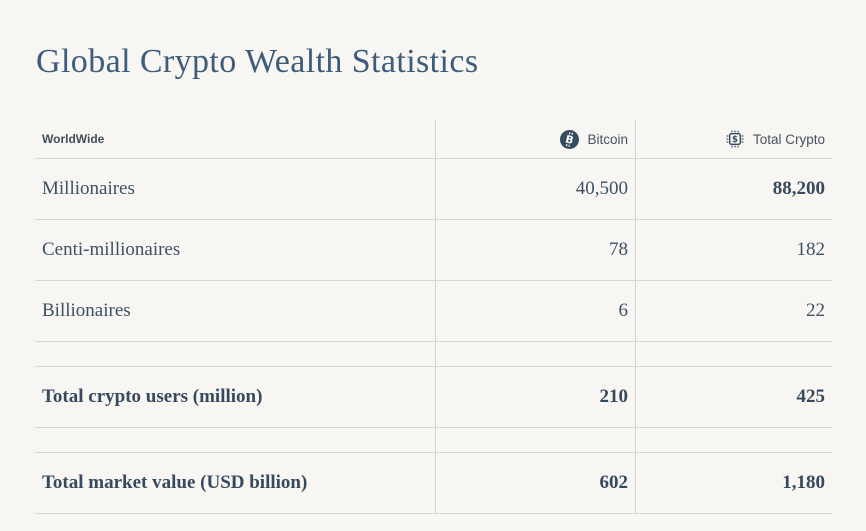 This screenshot has height=531, width=866. I want to click on svg-text: B, so click(569, 140).